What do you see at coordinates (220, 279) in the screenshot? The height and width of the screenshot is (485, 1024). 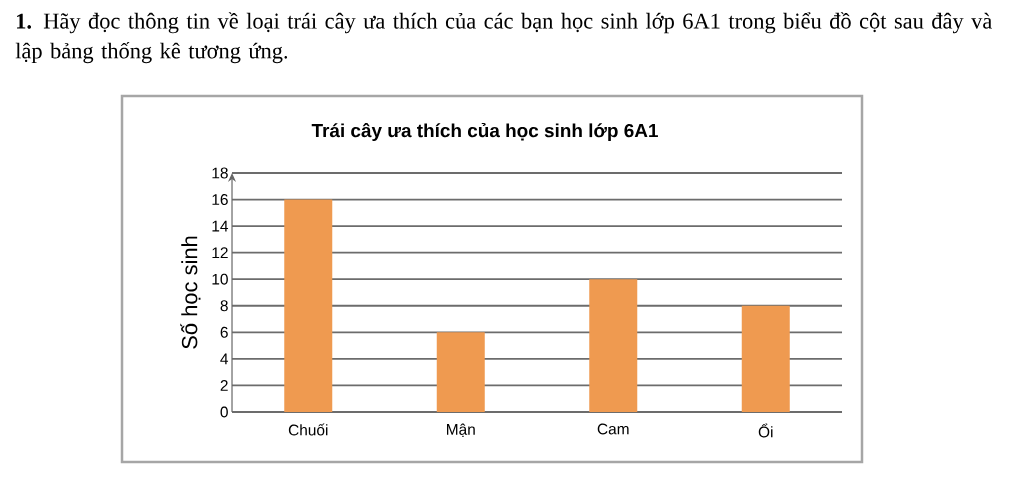 I see `y-tick-label: 10` at bounding box center [220, 279].